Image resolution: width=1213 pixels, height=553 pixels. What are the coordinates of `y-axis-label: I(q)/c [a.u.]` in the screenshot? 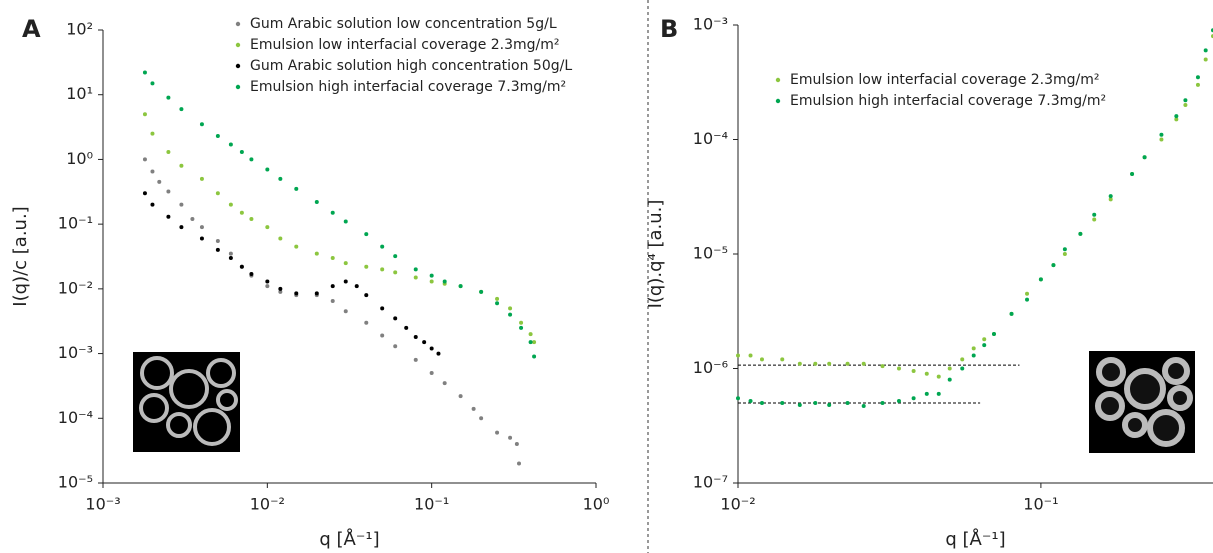 It's located at (20, 256).